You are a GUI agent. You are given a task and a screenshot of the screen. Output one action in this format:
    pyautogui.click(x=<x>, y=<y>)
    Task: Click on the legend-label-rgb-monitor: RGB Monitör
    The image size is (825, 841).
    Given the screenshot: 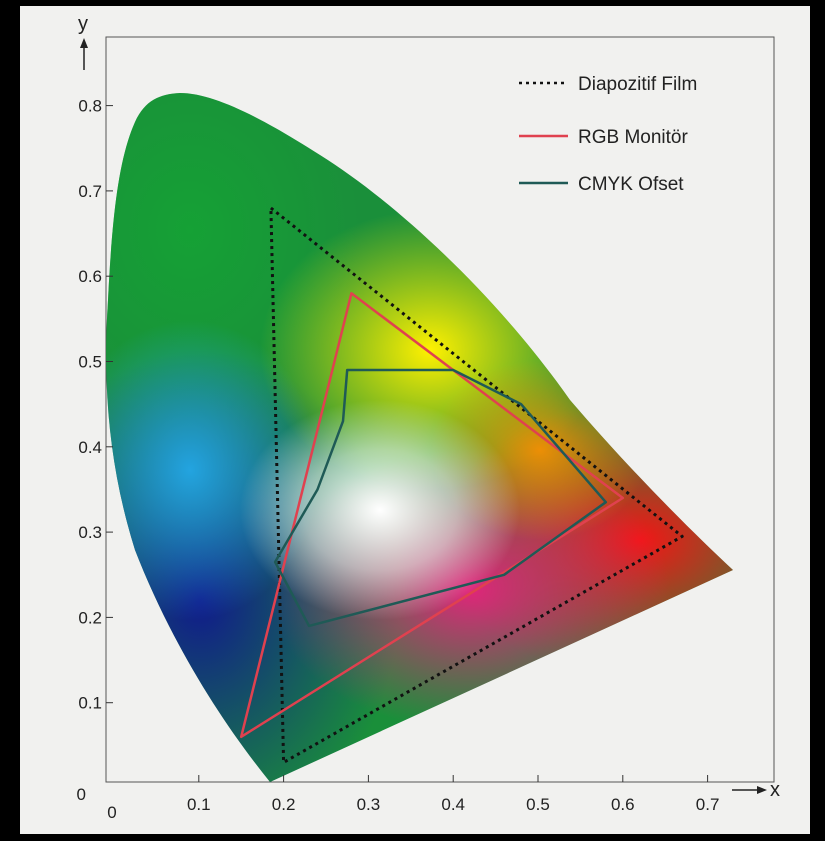 What is the action you would take?
    pyautogui.click(x=633, y=137)
    